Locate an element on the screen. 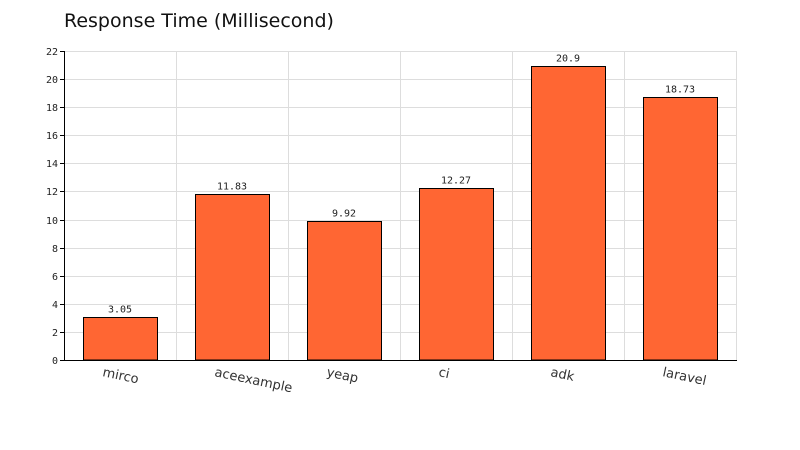 The height and width of the screenshot is (450, 800). y-tick-label: 2 is located at coordinates (55, 333).